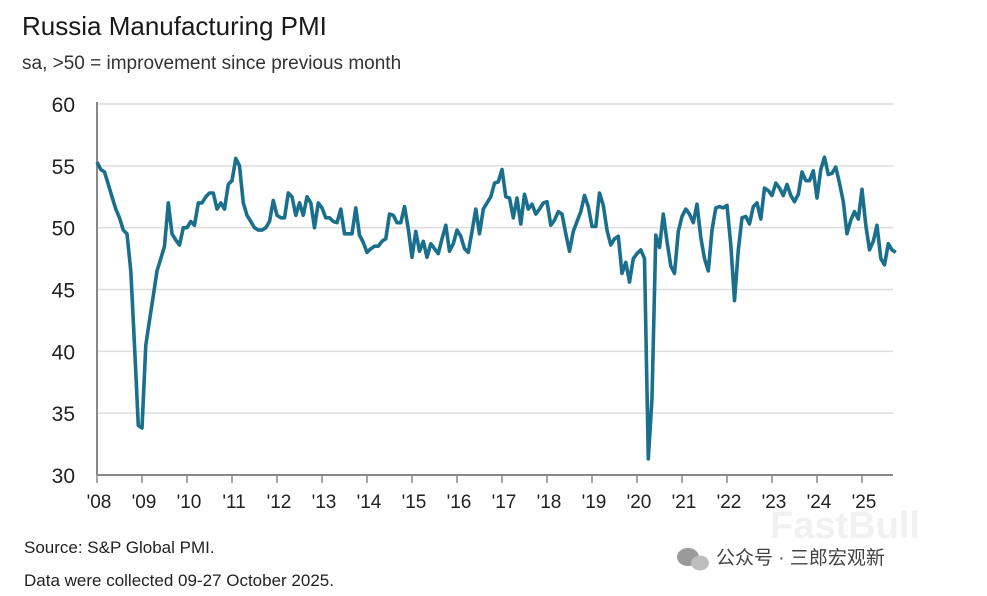 The height and width of the screenshot is (596, 987). I want to click on x-tick-label: '25, so click(864, 502).